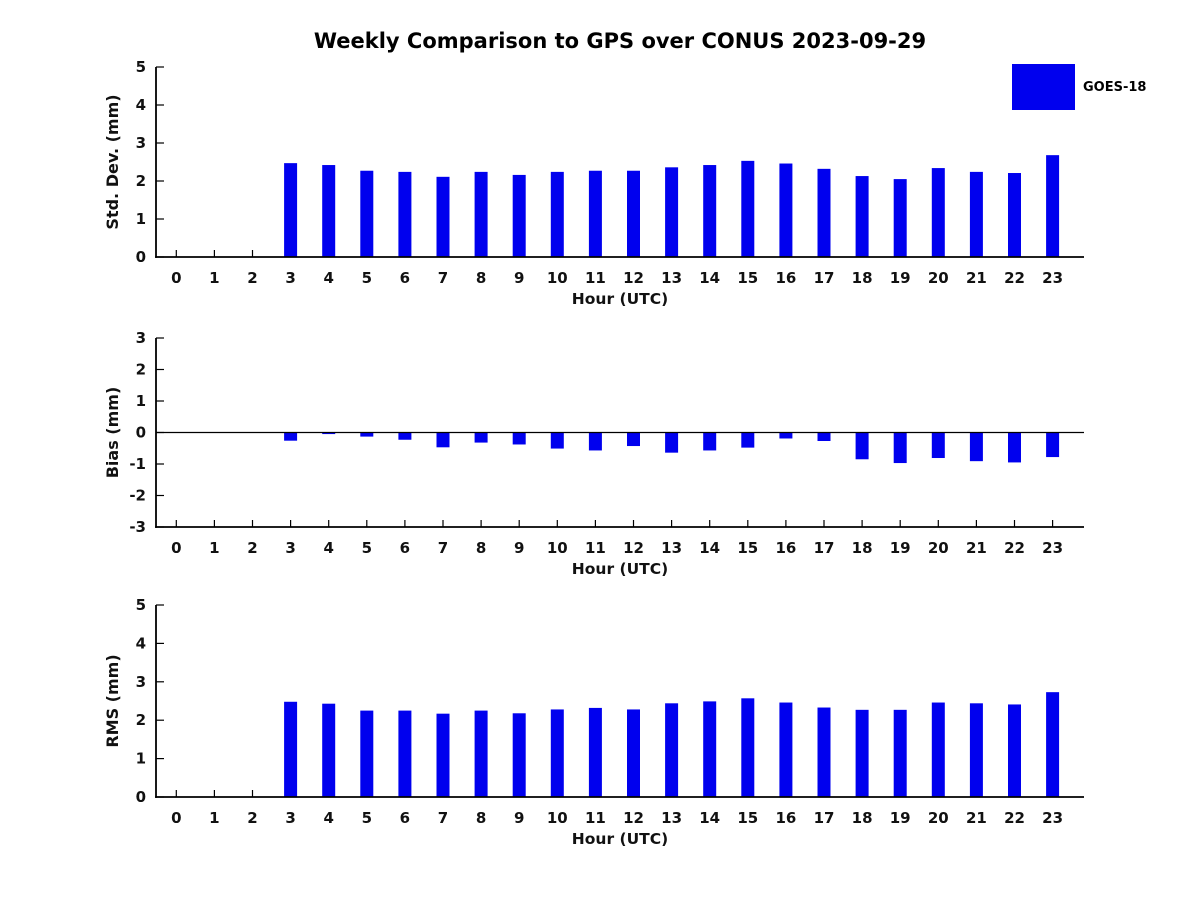 The width and height of the screenshot is (1200, 900). Describe the element at coordinates (112, 161) in the screenshot. I see `y-axis-label: Std. Dev. (mm)` at that location.